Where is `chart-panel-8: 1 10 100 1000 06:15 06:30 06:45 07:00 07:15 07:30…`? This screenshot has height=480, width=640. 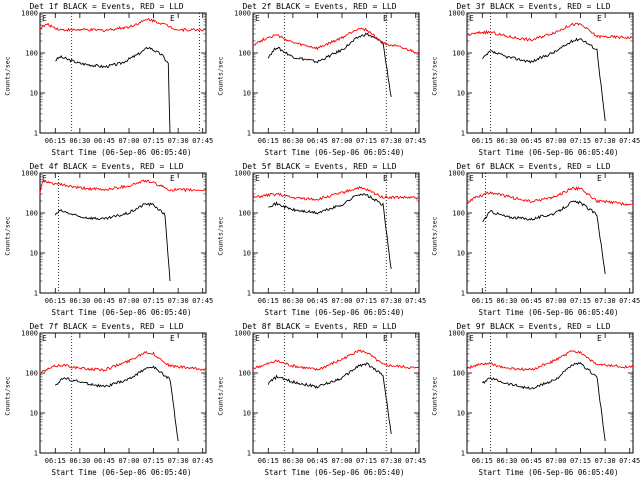 chart-panel-8: 1 10 100 1000 06:15 06:30 06:45 07:00 07:15 07:30… is located at coordinates (319, 400).